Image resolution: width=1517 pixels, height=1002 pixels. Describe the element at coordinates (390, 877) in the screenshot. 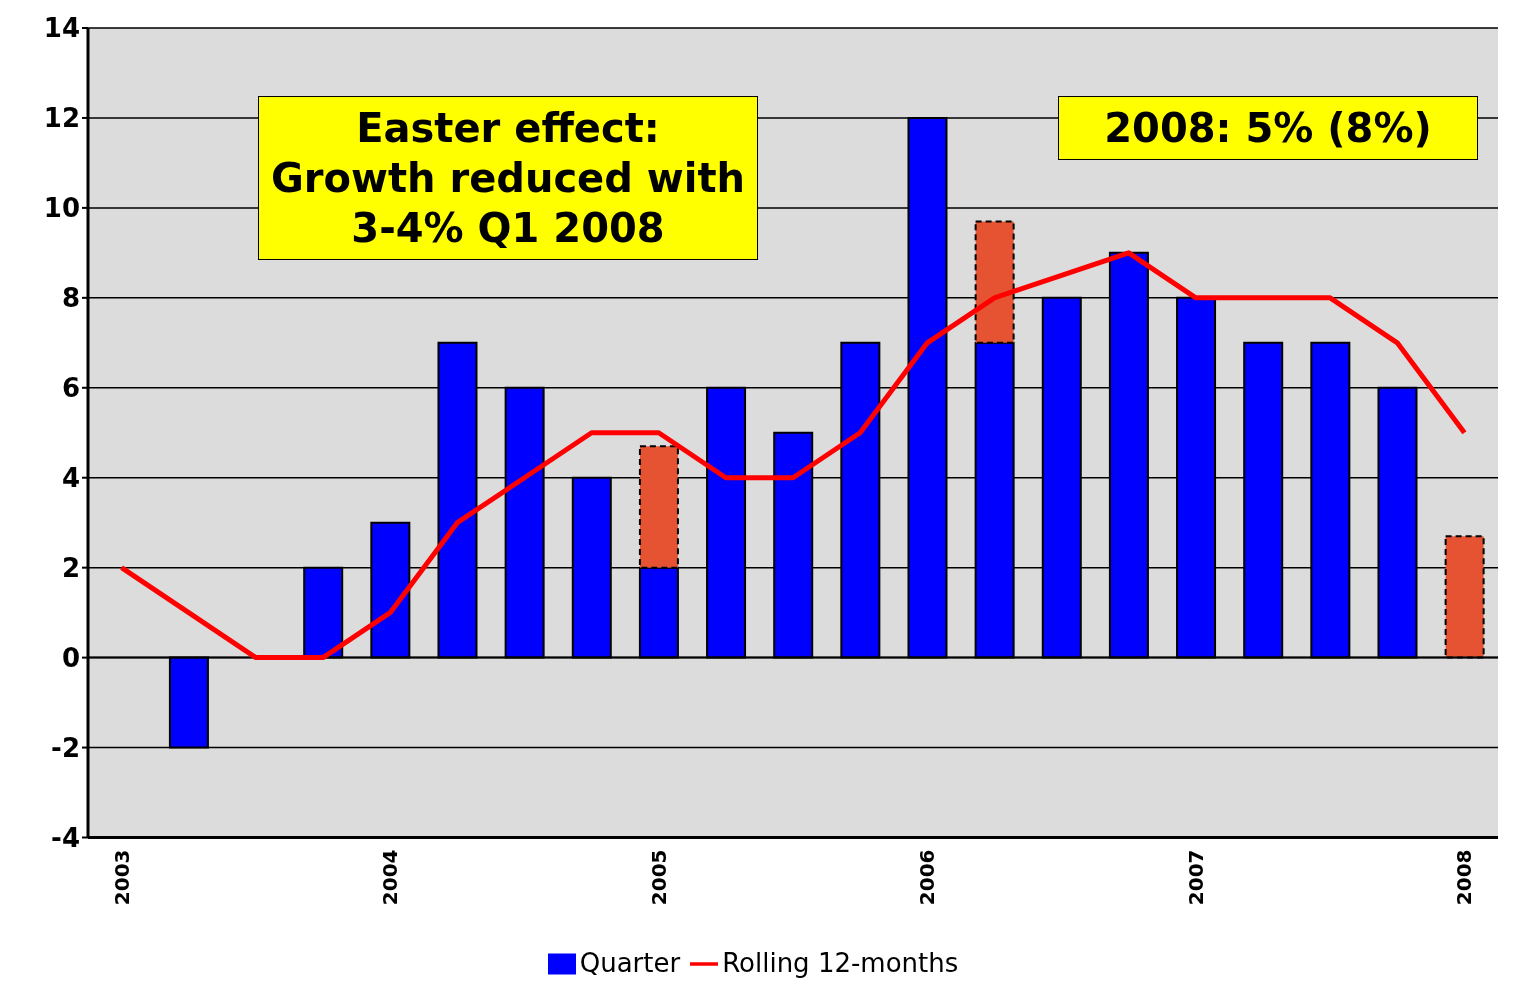

I see `x-tick-label: 2004` at that location.